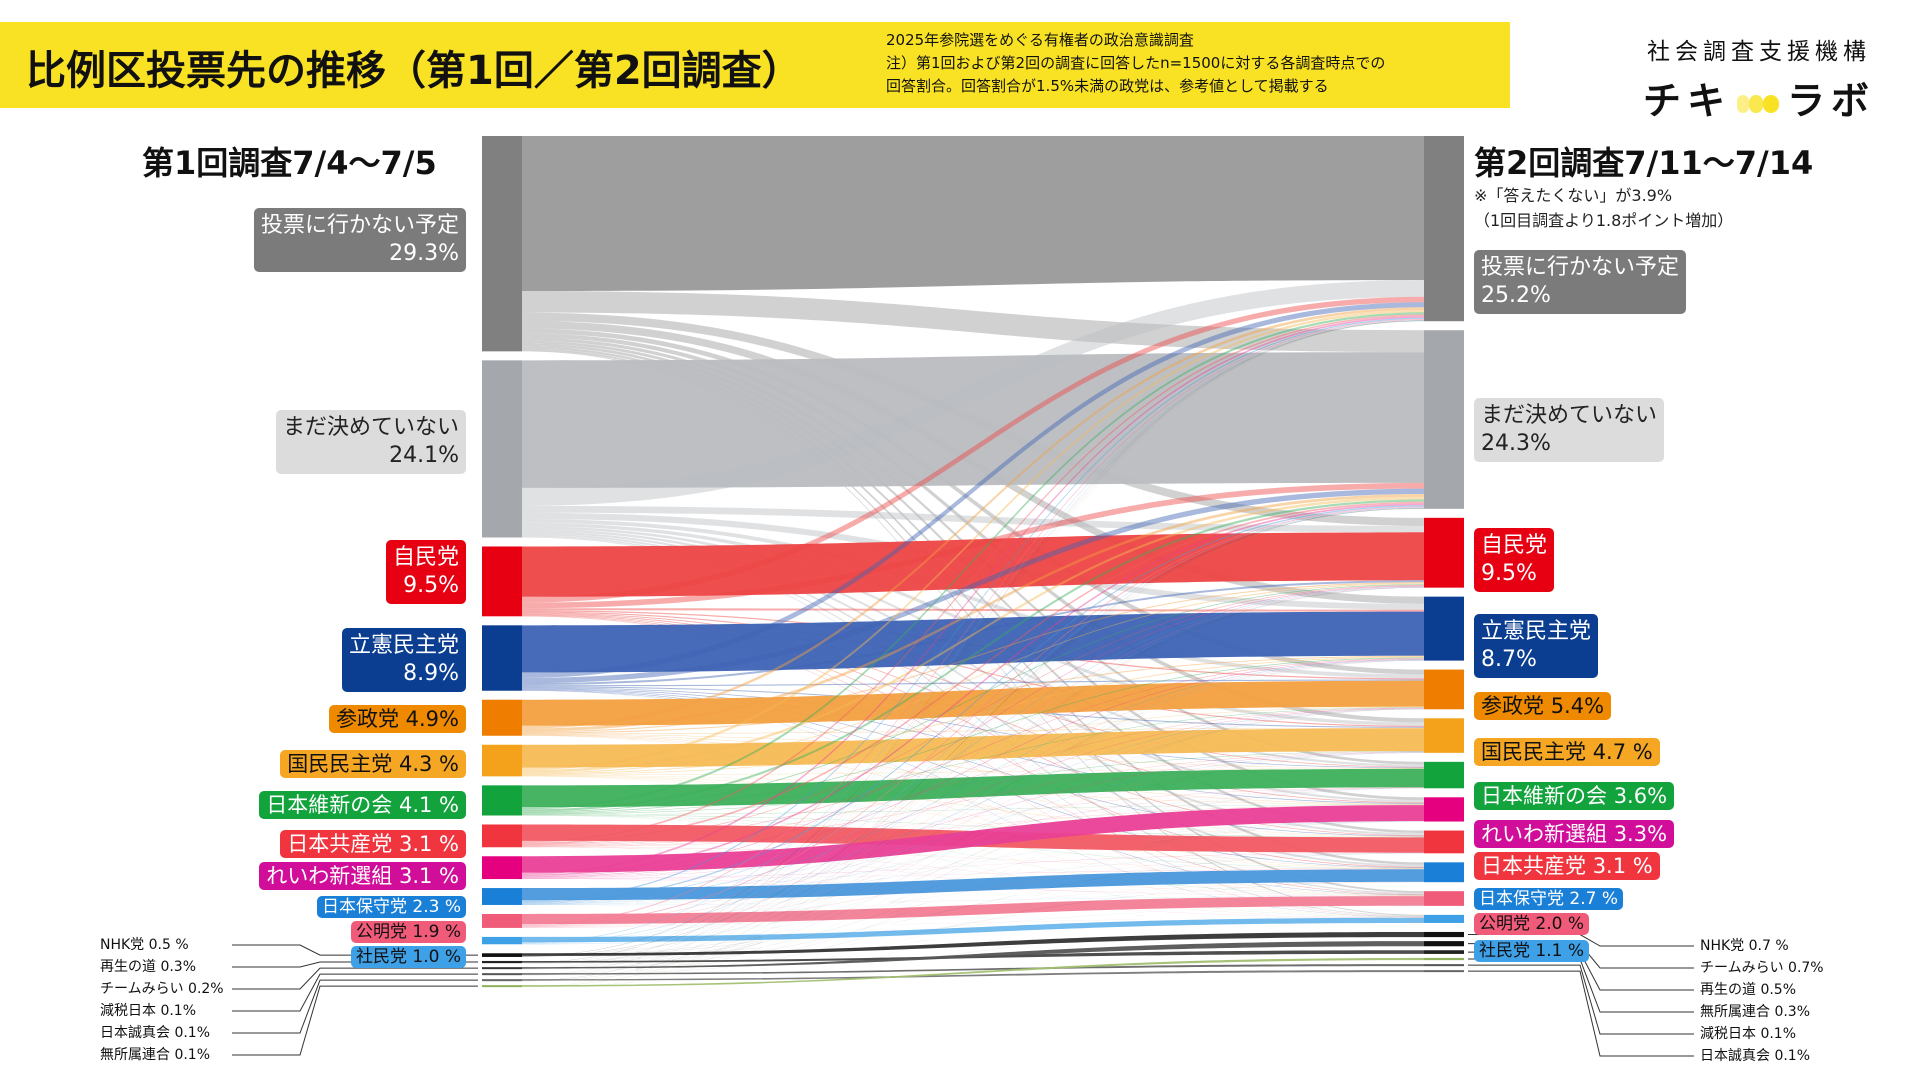  I want to click on right-label-seishin: 日本誠真会 0.1%, so click(1755, 1056).